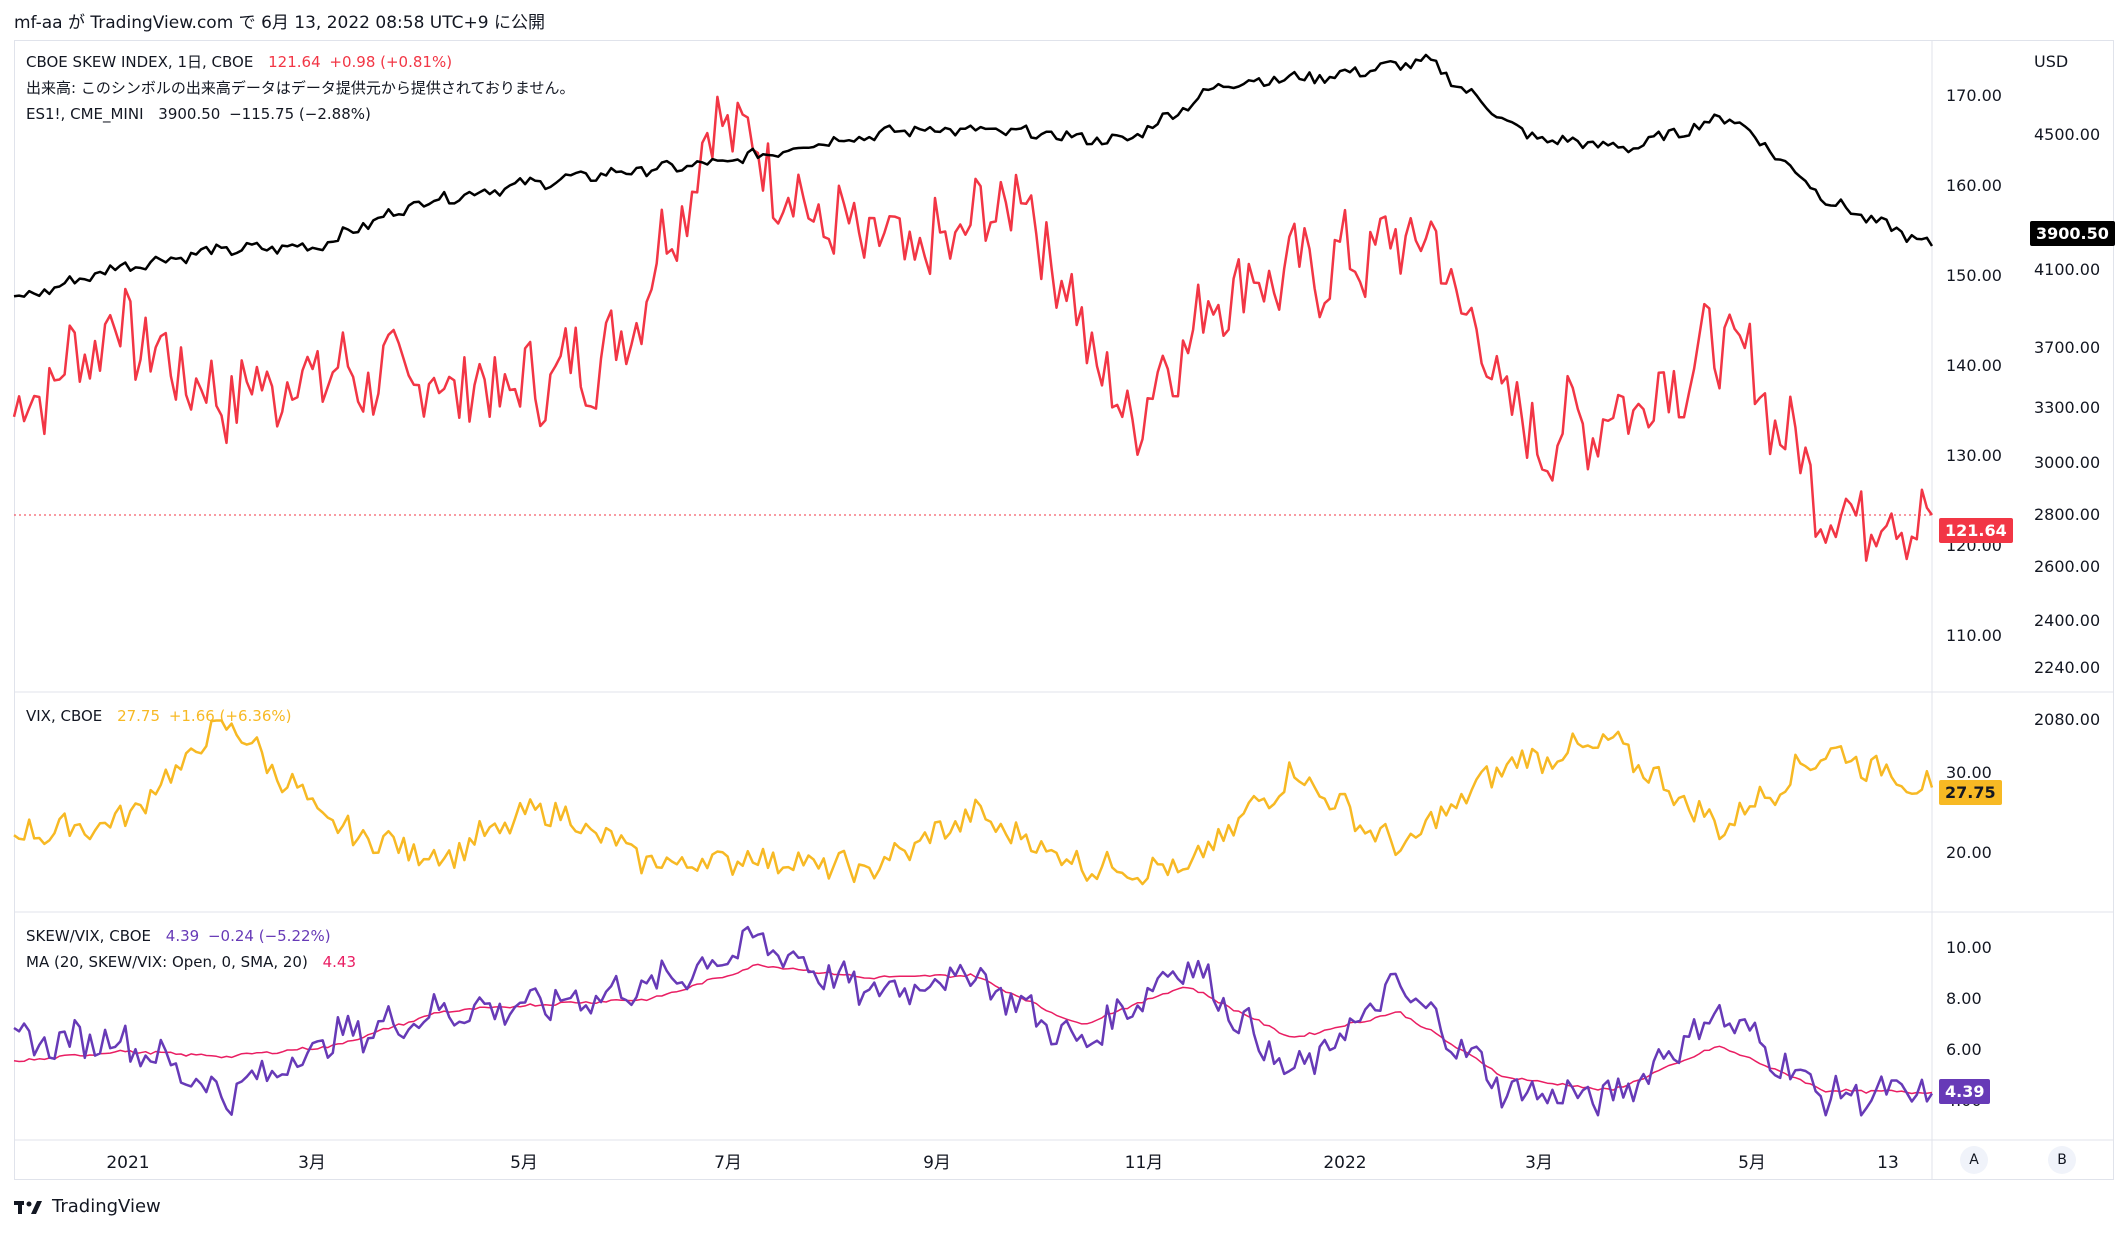 The width and height of the screenshot is (2127, 1234). Describe the element at coordinates (300, 88) in the screenshot. I see `legend-volume-note: 出来高: このシンボルの出来高データはデータ提供元から提供されておりません。` at that location.